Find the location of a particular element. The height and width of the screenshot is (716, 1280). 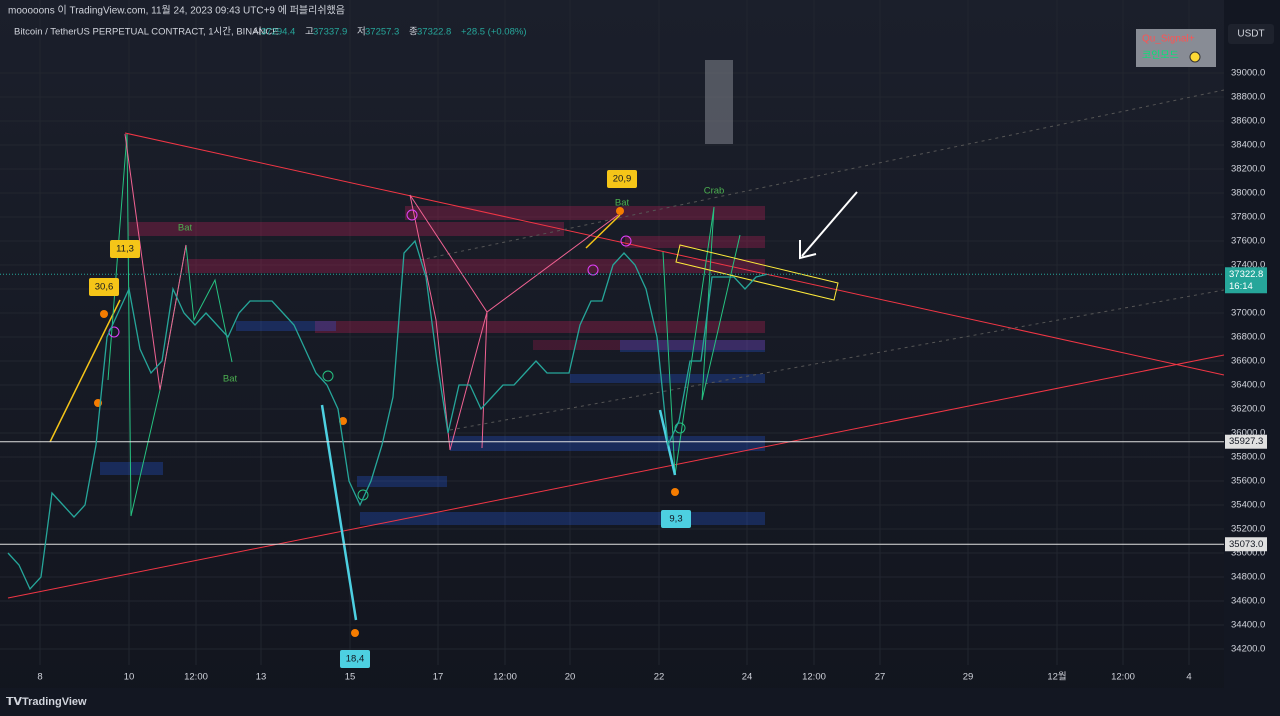

y-tick-label: 38600.0 is located at coordinates (1248, 121).